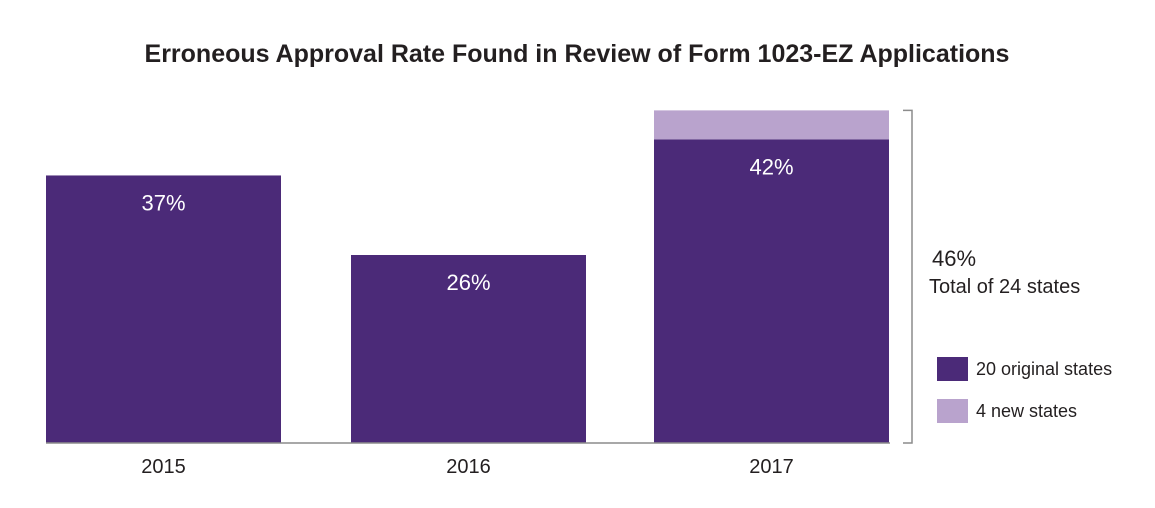 This screenshot has width=1155, height=508. Describe the element at coordinates (1026, 411) in the screenshot. I see `legend-label-new-states: 4 new states` at that location.